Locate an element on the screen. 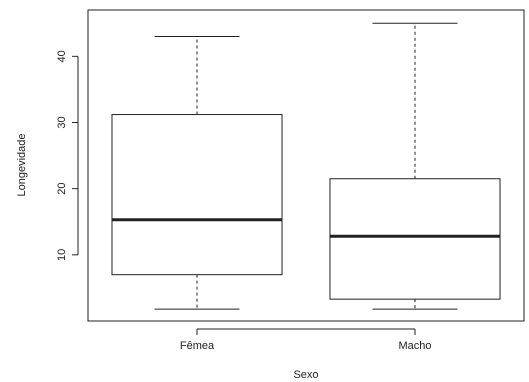  y-tick-label: 30 is located at coordinates (62, 122).